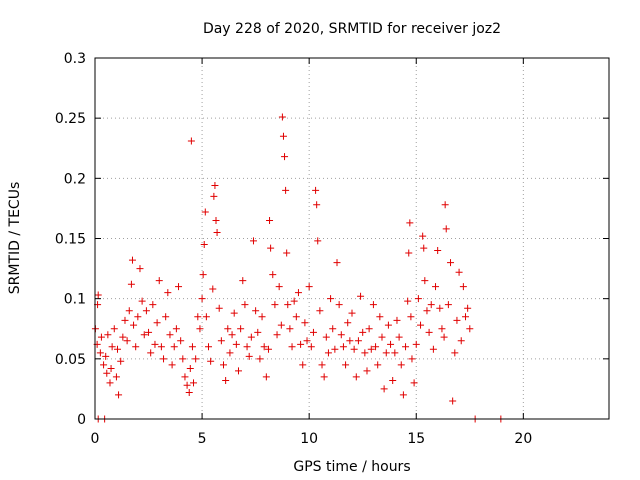 Image resolution: width=640 pixels, height=480 pixels. What do you see at coordinates (75, 179) in the screenshot?
I see `y-tick-label: 0.2` at bounding box center [75, 179].